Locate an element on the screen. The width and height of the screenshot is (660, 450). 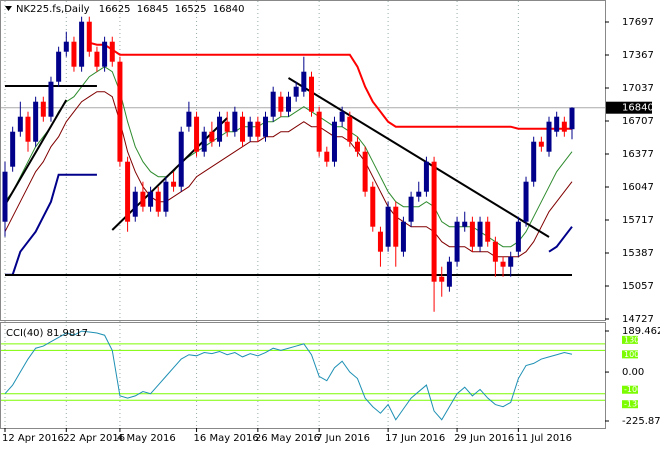
indicator-title: CCI(40) is located at coordinates (25, 333).